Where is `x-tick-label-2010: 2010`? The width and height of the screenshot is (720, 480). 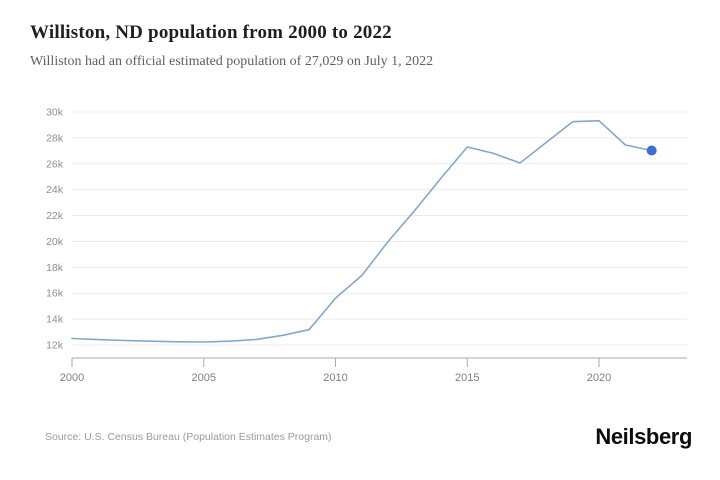
x-tick-label-2010: 2010 is located at coordinates (335, 378).